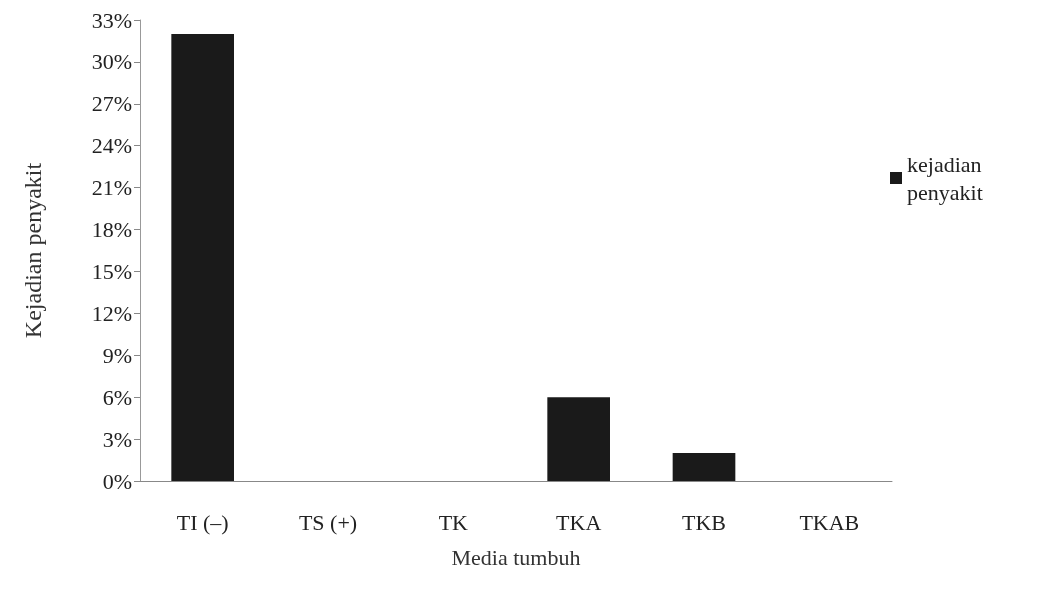  What do you see at coordinates (453, 522) in the screenshot?
I see `x-tick-label: TK` at bounding box center [453, 522].